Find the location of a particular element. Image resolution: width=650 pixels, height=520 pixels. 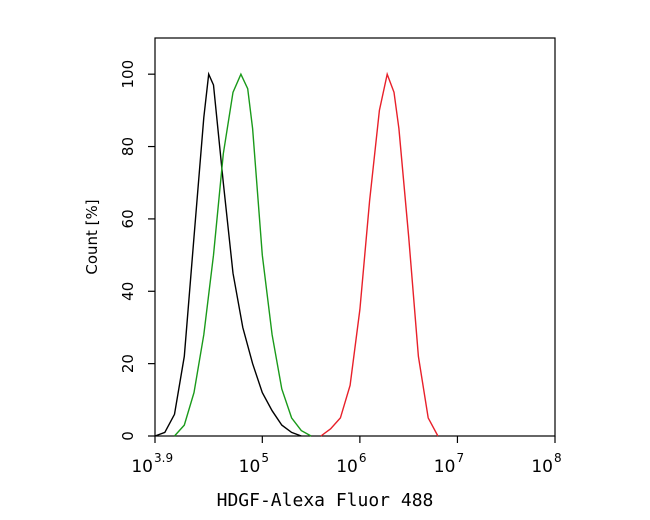

x-tick-exponent: 8 is located at coordinates (558, 458).